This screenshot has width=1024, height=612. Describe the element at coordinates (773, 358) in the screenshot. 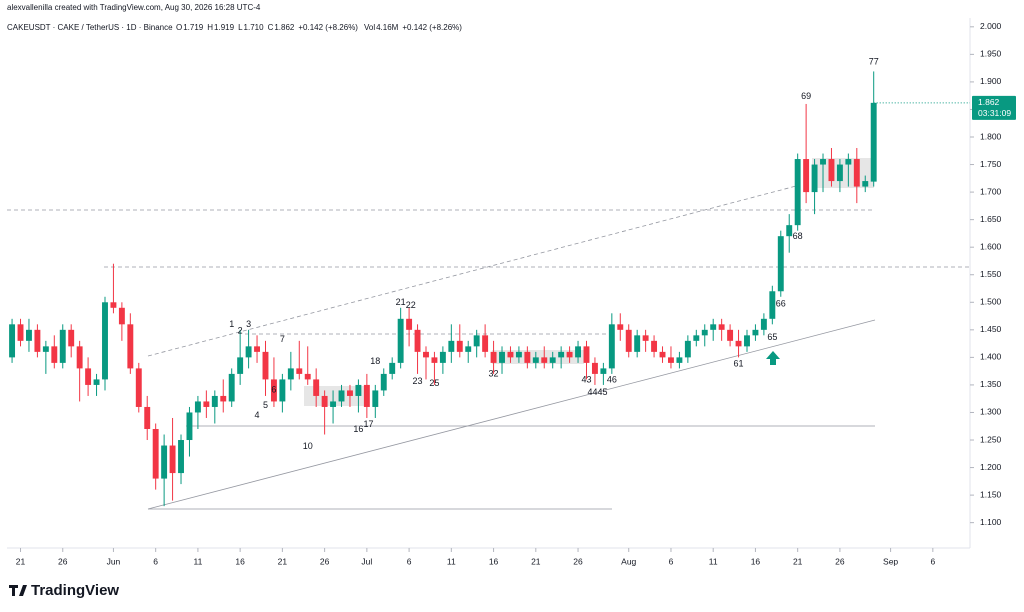

I see `arrow` at that location.